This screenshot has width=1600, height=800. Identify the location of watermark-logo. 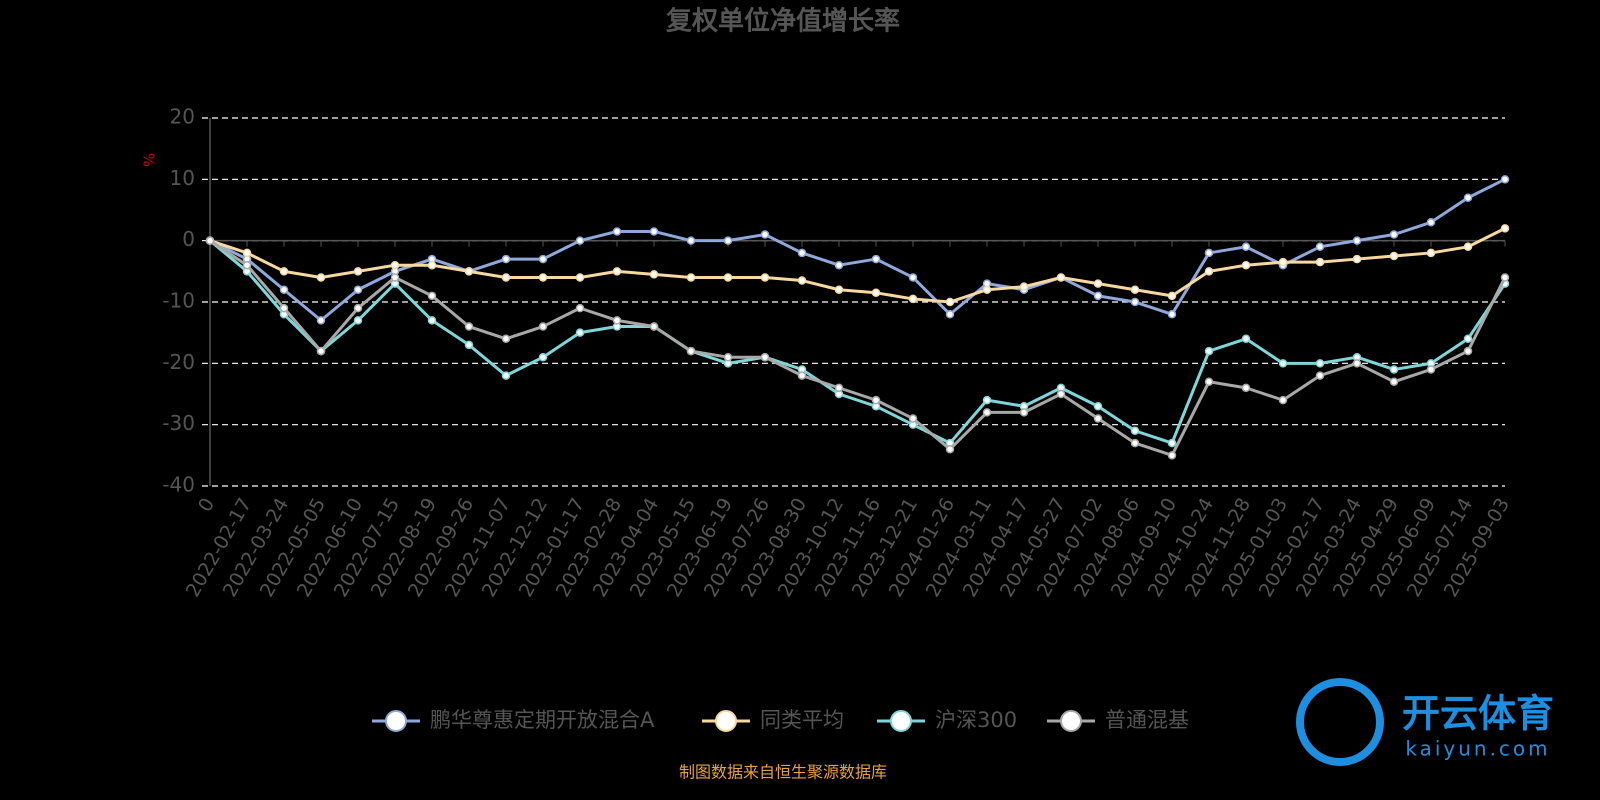
(1340, 722).